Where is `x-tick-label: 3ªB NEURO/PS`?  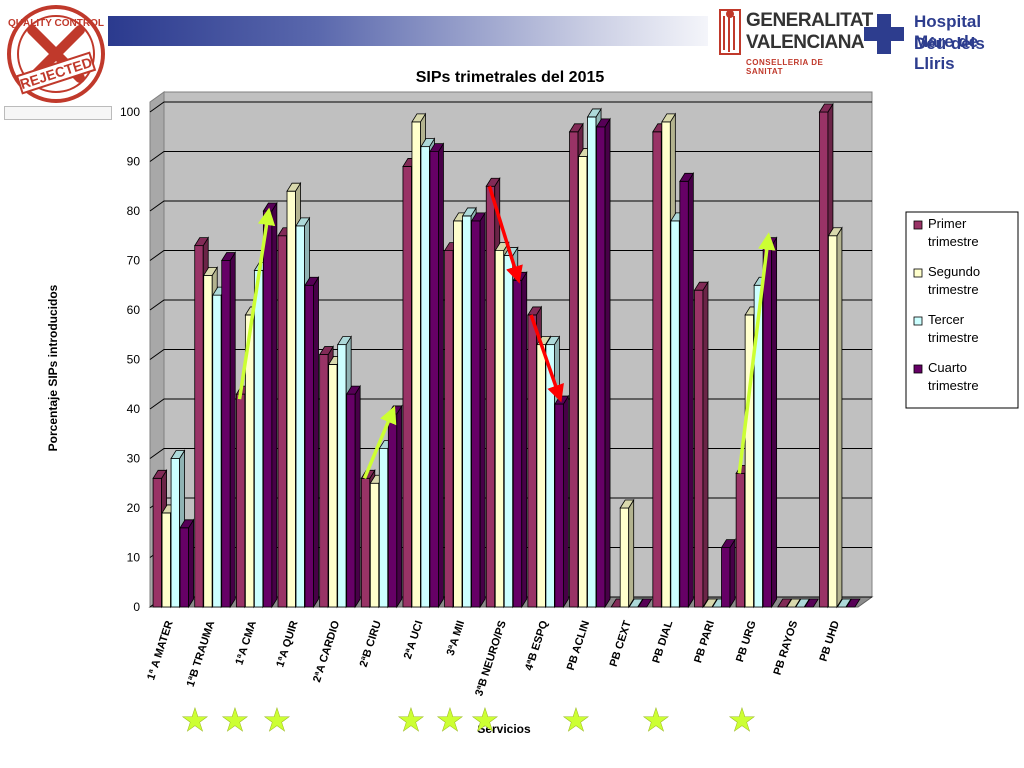
x-tick-label: 3ªB NEURO/PS is located at coordinates (491, 658).